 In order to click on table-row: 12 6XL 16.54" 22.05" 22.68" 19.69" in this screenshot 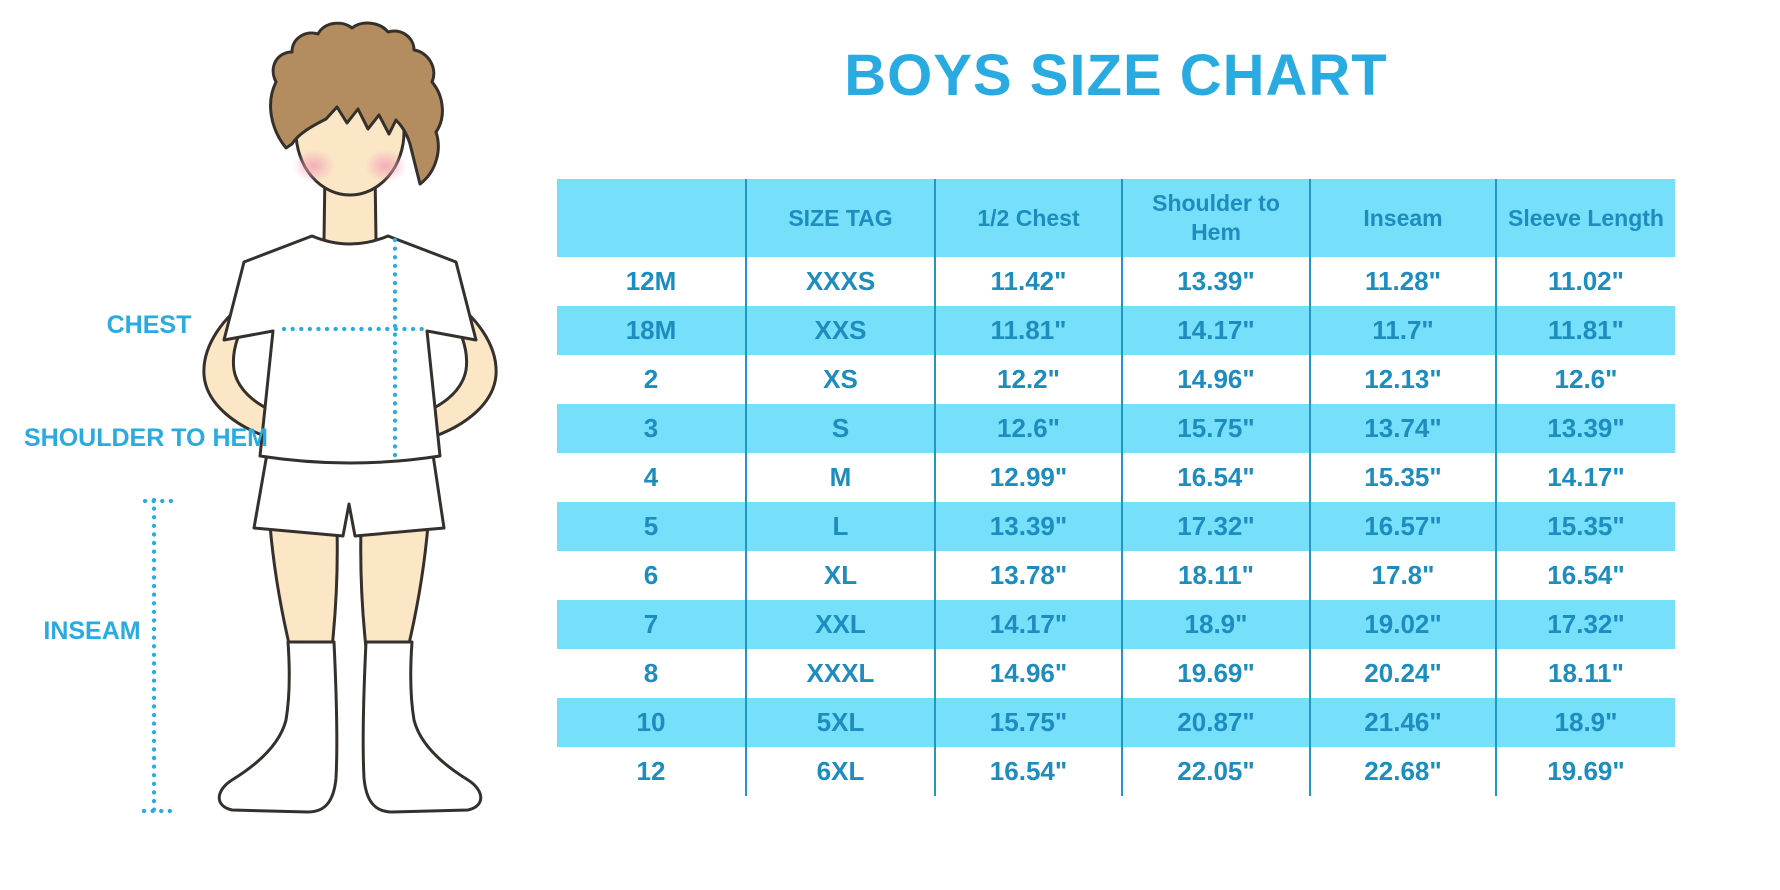, I will do `click(1116, 771)`.